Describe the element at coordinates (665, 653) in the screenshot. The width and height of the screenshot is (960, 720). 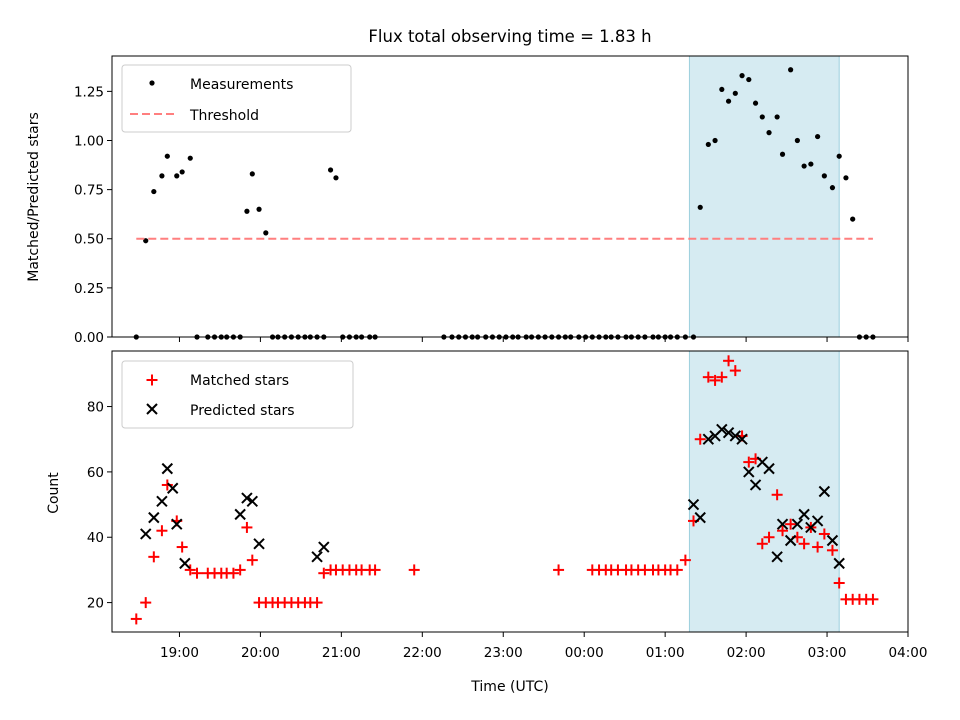
I see `x-tick-label: 01:00` at that location.